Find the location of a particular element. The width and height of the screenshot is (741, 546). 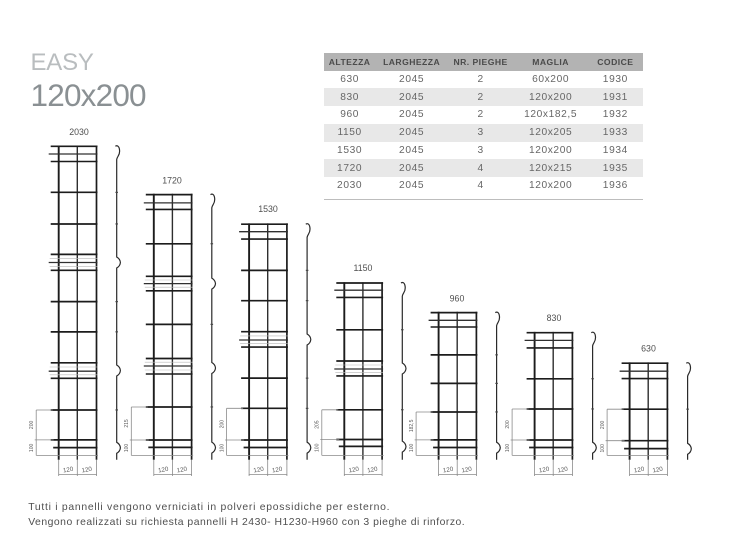

svg-text: 205 is located at coordinates (318, 424).